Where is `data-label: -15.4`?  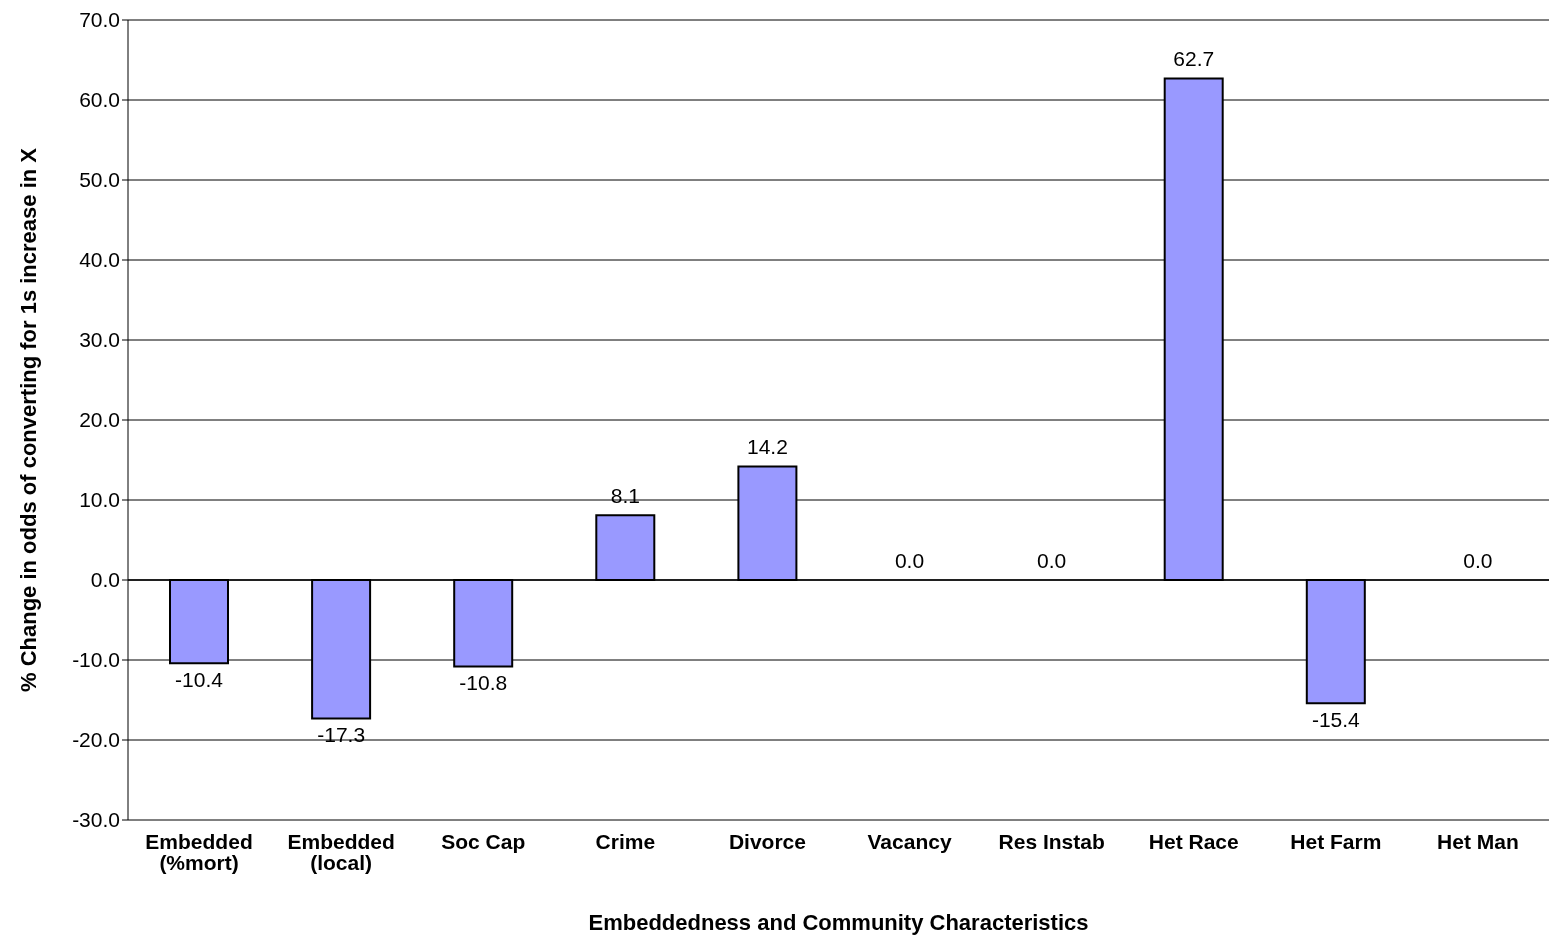
data-label: -15.4 is located at coordinates (1336, 720).